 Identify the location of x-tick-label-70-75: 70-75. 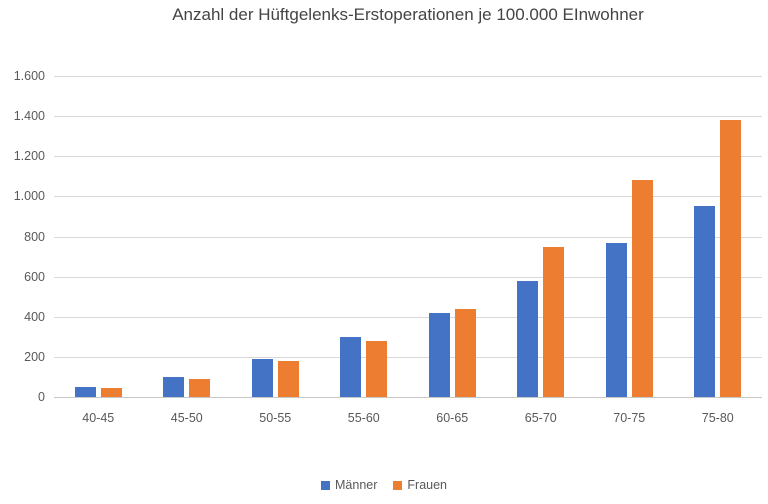
(629, 418).